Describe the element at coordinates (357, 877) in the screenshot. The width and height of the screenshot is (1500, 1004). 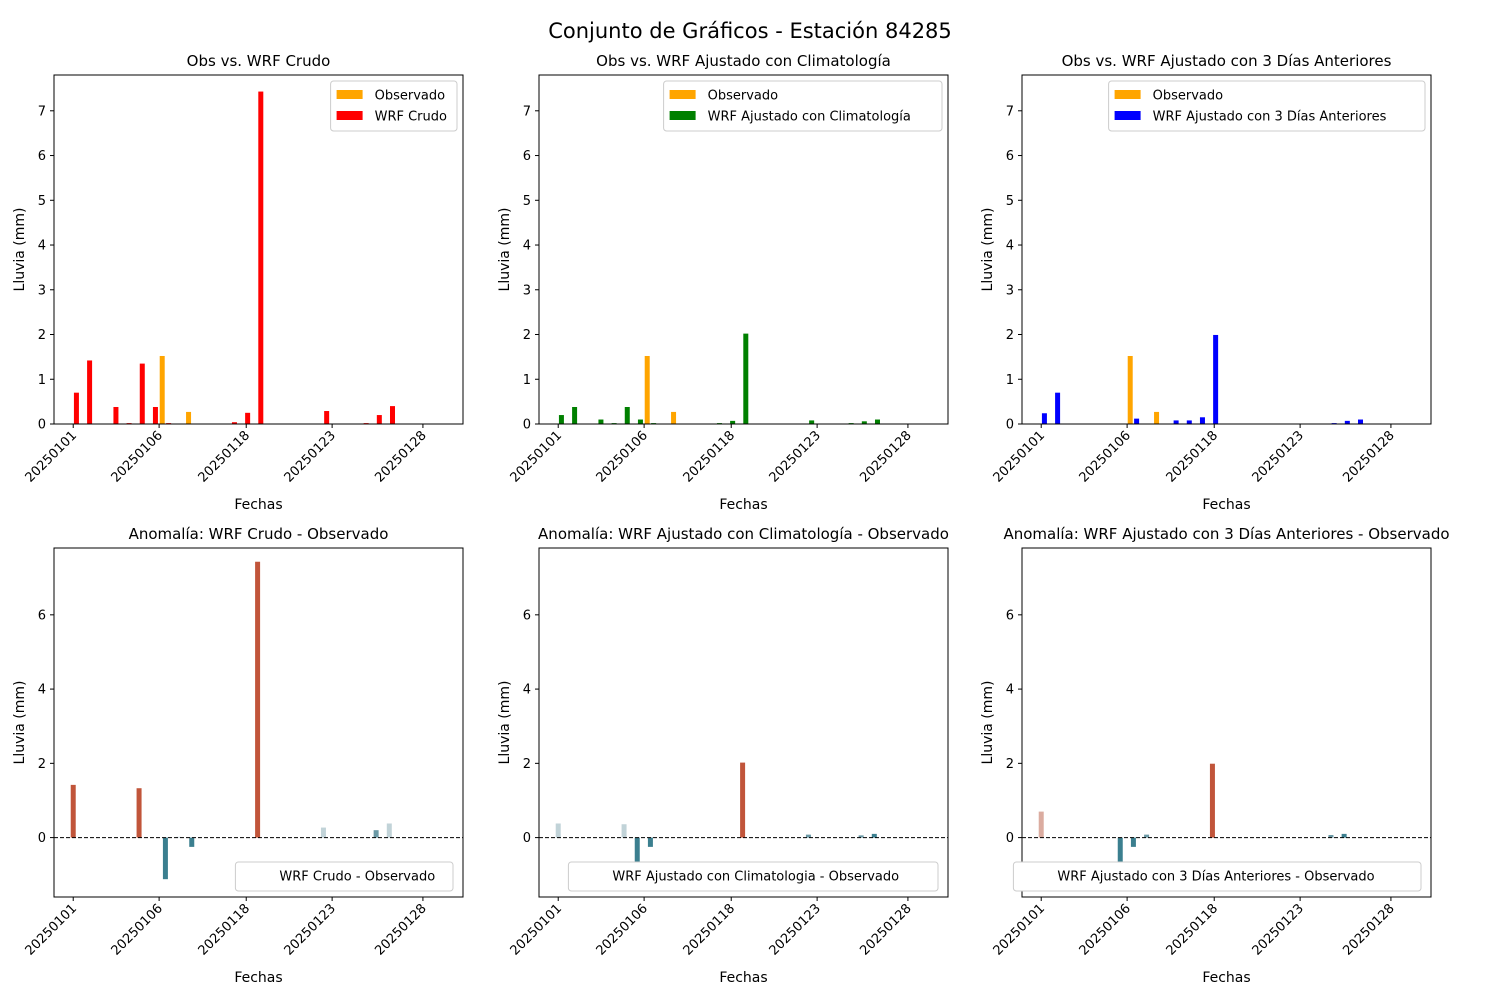
I see `legend-entry-label: WRF Crudo - Observado` at that location.